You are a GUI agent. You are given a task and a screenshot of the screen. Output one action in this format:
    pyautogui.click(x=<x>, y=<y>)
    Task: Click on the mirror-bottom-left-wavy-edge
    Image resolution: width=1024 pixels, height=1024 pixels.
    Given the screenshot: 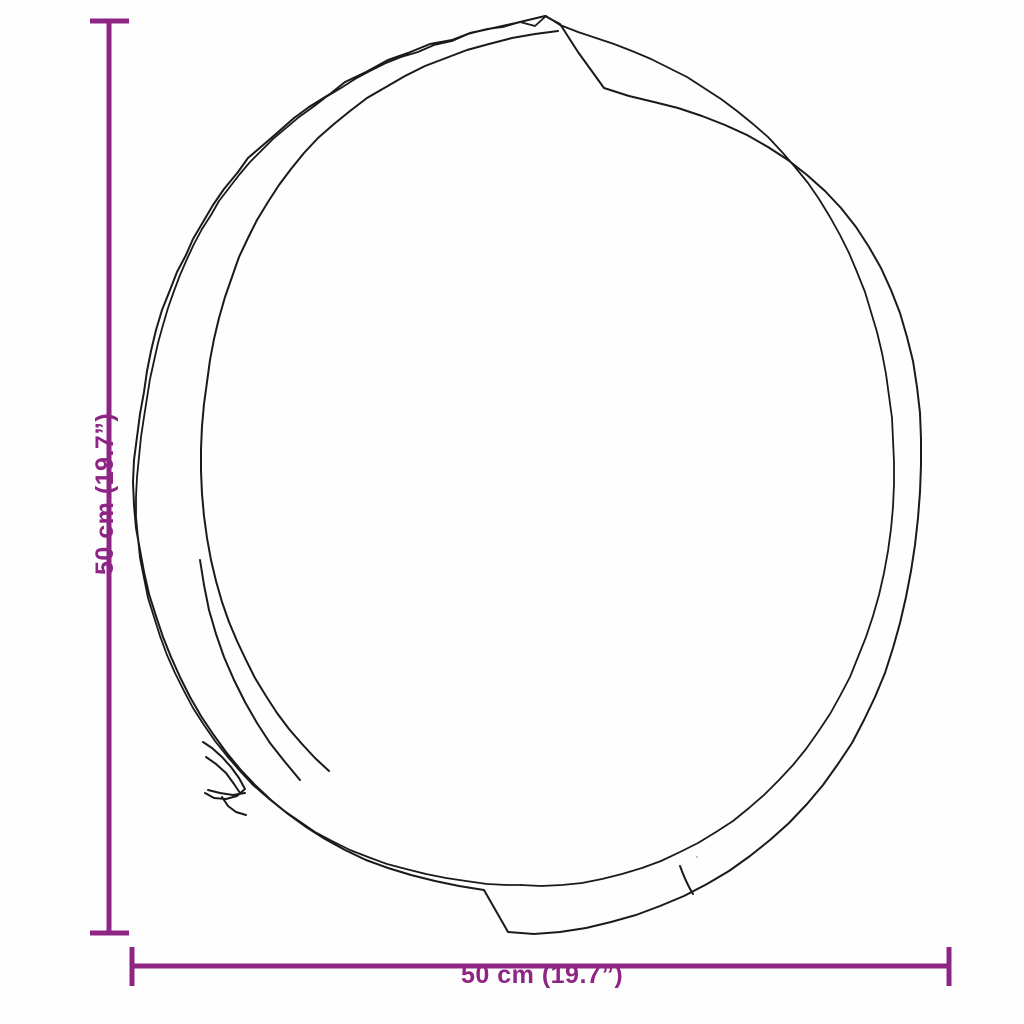 What is the action you would take?
    pyautogui.click(x=328, y=691)
    